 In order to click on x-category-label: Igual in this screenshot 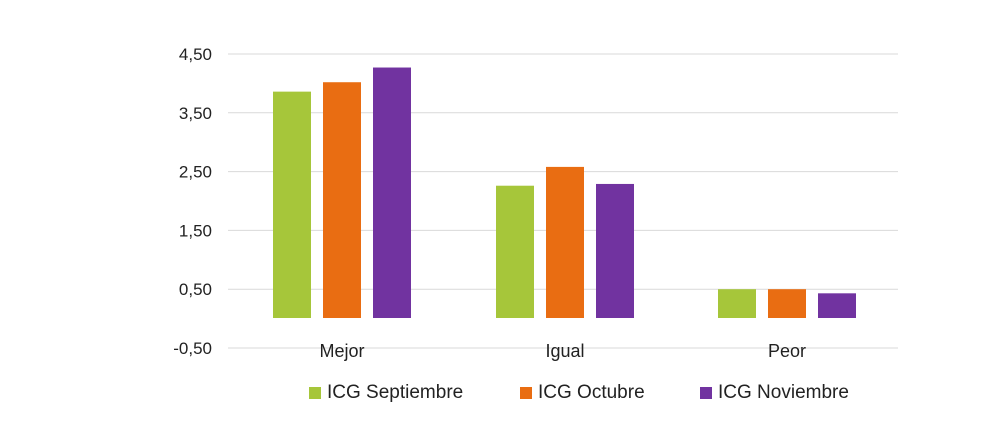, I will do `click(564, 351)`.